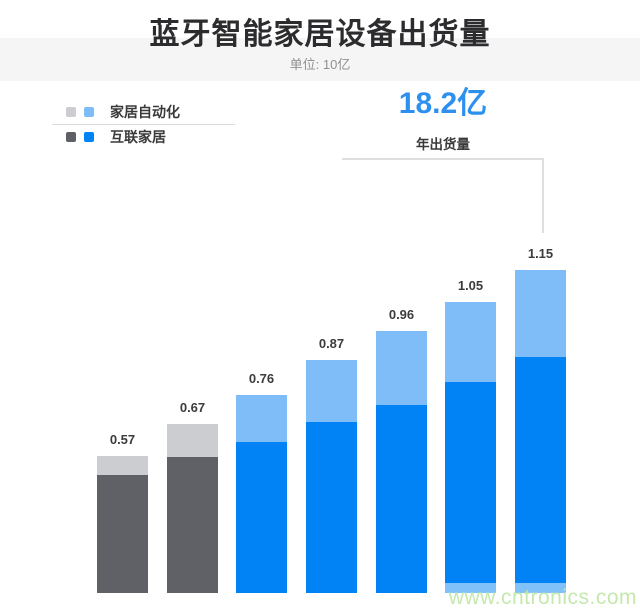  I want to click on bar-value-label: 0.76, so click(261, 378).